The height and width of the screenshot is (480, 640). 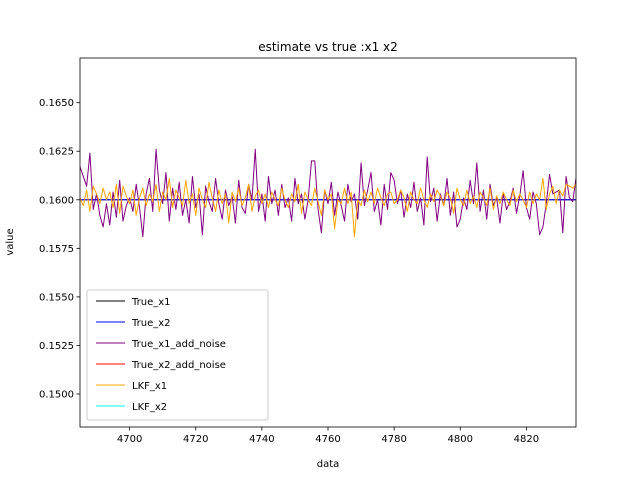 I want to click on x-tick-label: 4740, so click(x=261, y=439).